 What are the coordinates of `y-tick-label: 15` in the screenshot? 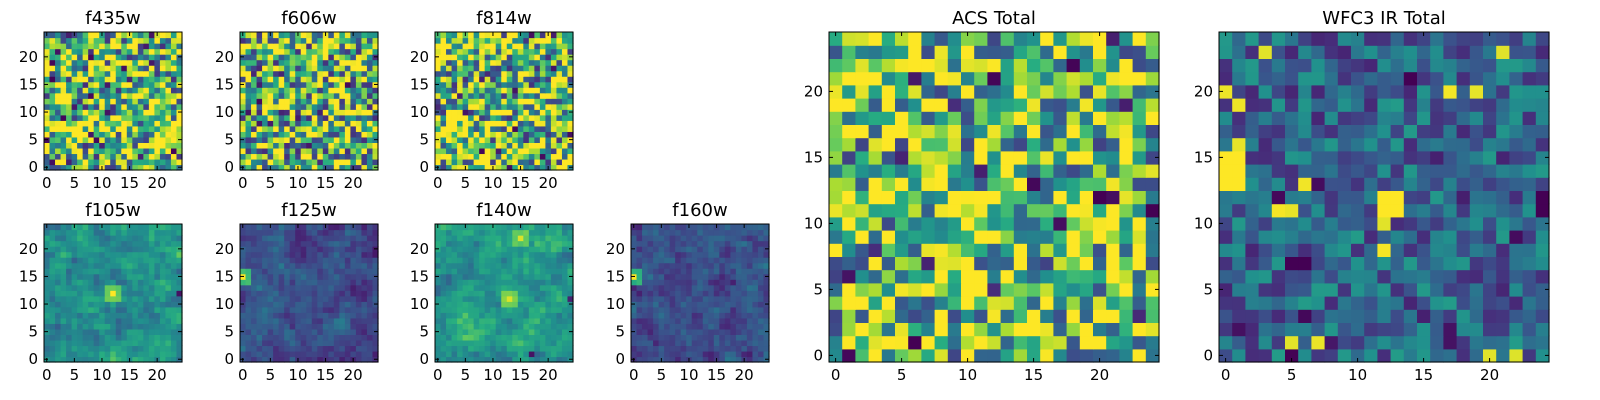 It's located at (224, 276).